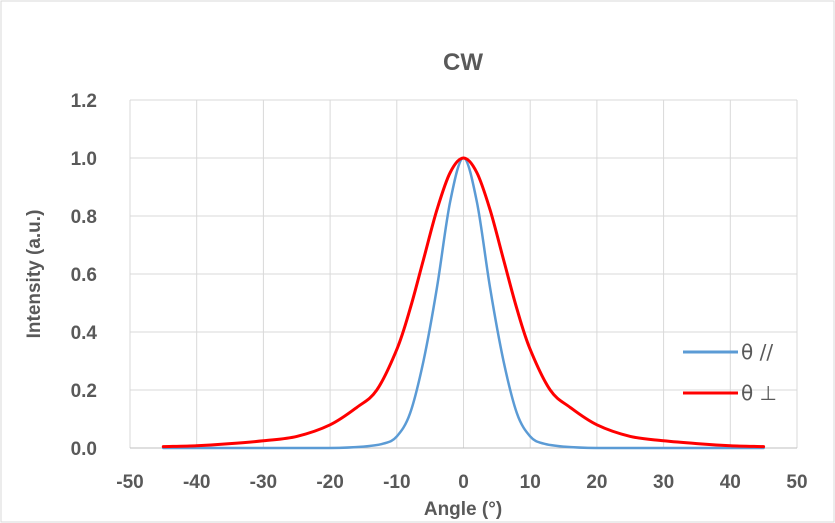 The image size is (835, 523). What do you see at coordinates (84, 449) in the screenshot?
I see `y-tick-label: 0.0` at bounding box center [84, 449].